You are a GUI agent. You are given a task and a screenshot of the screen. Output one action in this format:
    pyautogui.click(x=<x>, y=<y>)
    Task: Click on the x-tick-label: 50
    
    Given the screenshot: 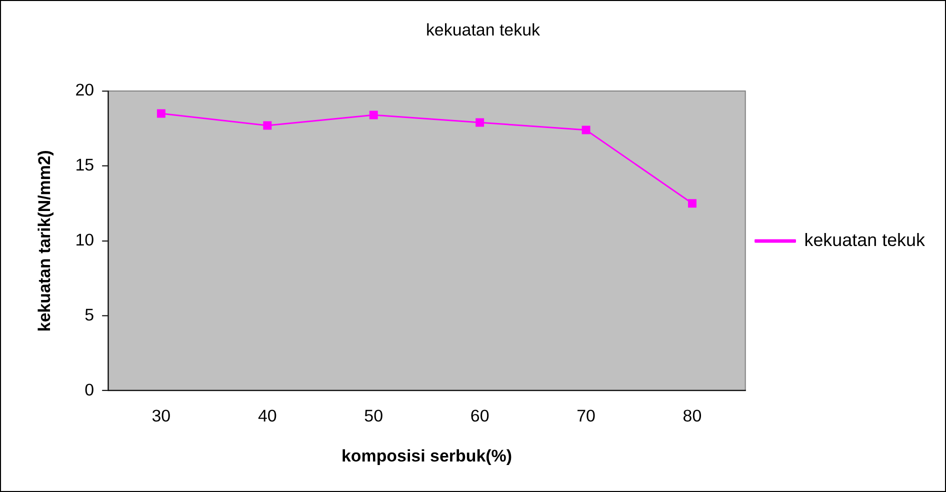 What is the action you would take?
    pyautogui.click(x=374, y=416)
    